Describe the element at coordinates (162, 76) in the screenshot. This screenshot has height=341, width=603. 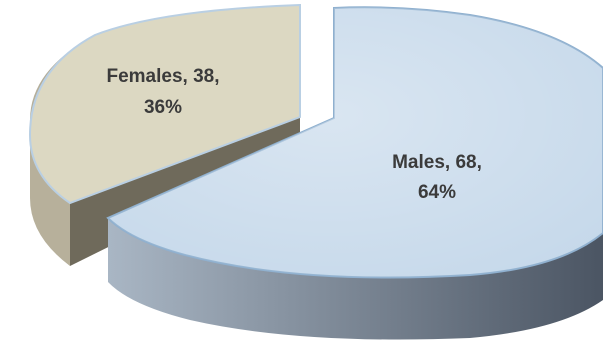
I see `slice-label-females-line1: Females, 38,` at that location.